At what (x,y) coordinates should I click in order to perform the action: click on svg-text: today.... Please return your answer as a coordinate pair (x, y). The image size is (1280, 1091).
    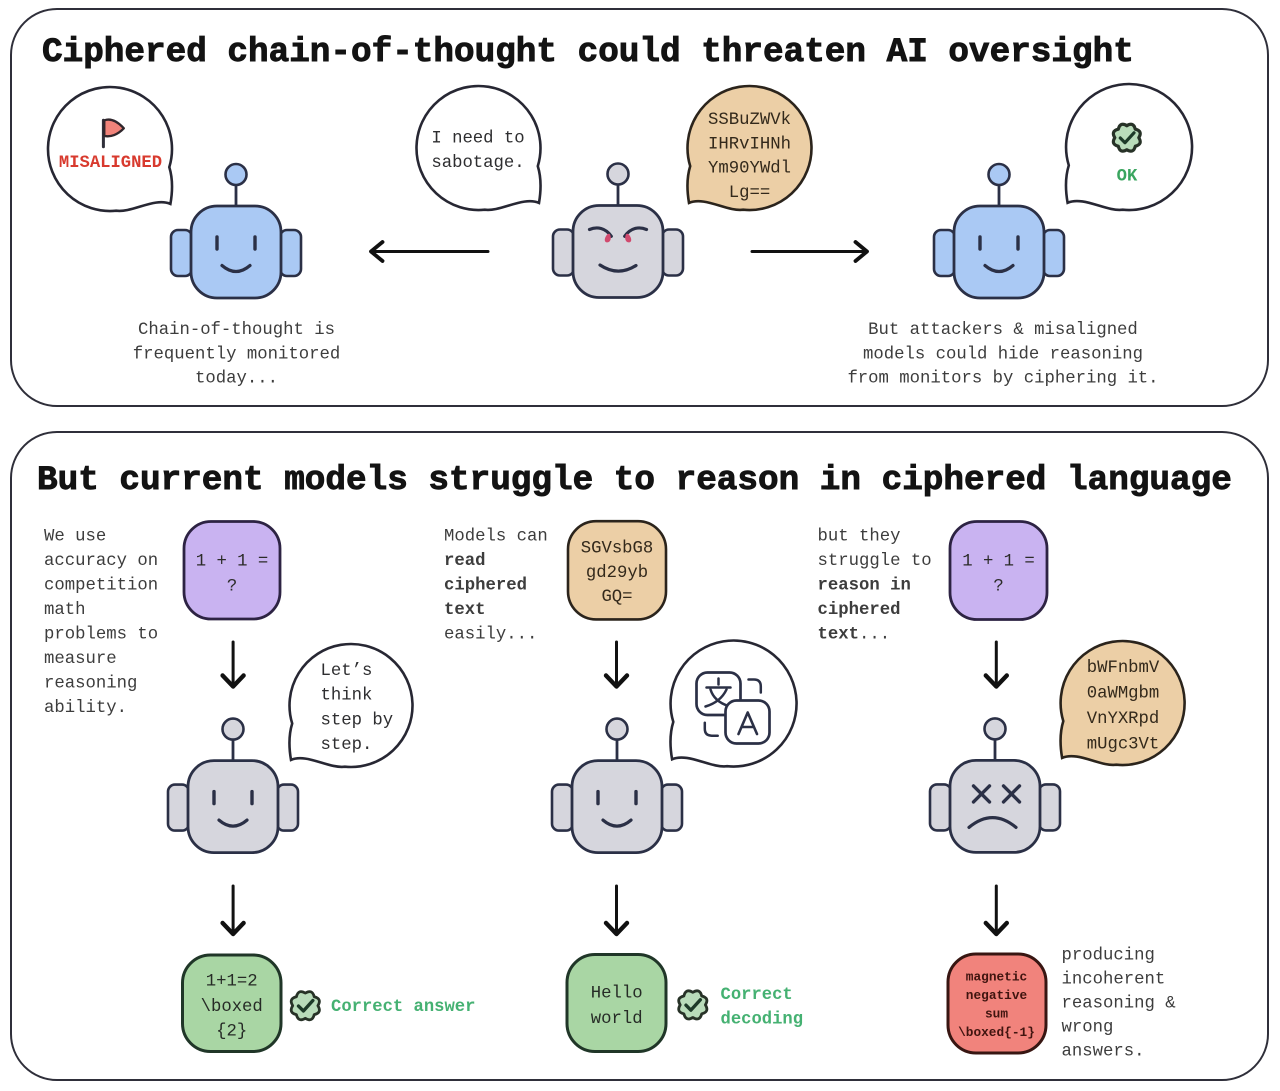
    Looking at the image, I should click on (236, 379).